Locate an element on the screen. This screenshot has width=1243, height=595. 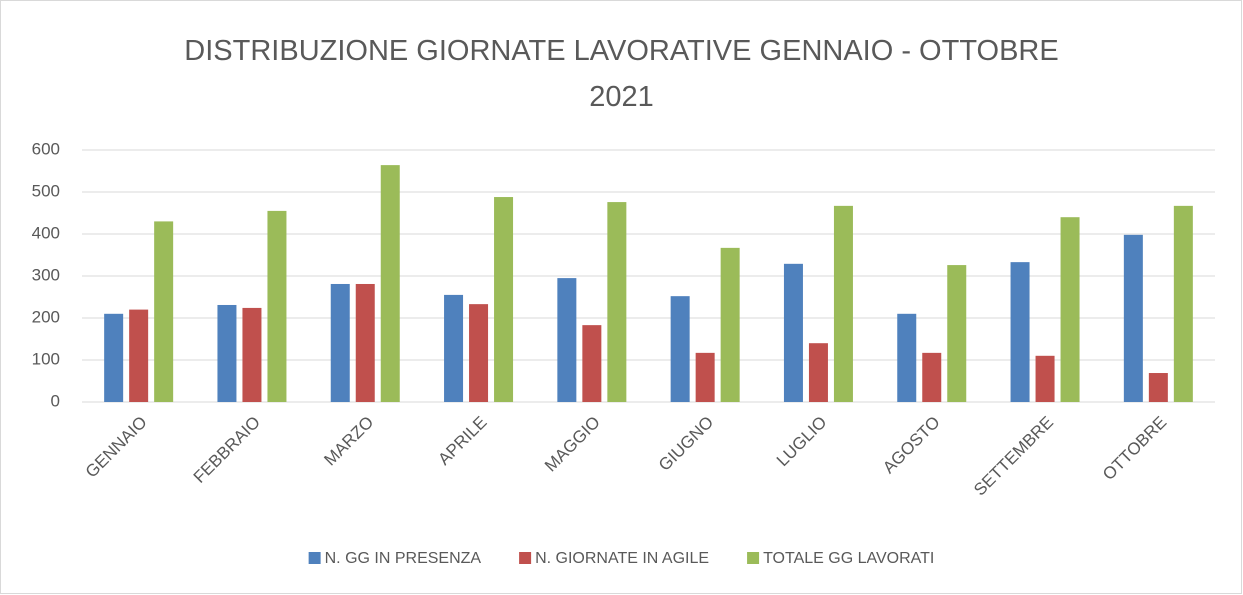
y-tick-label: 200 is located at coordinates (46, 316).